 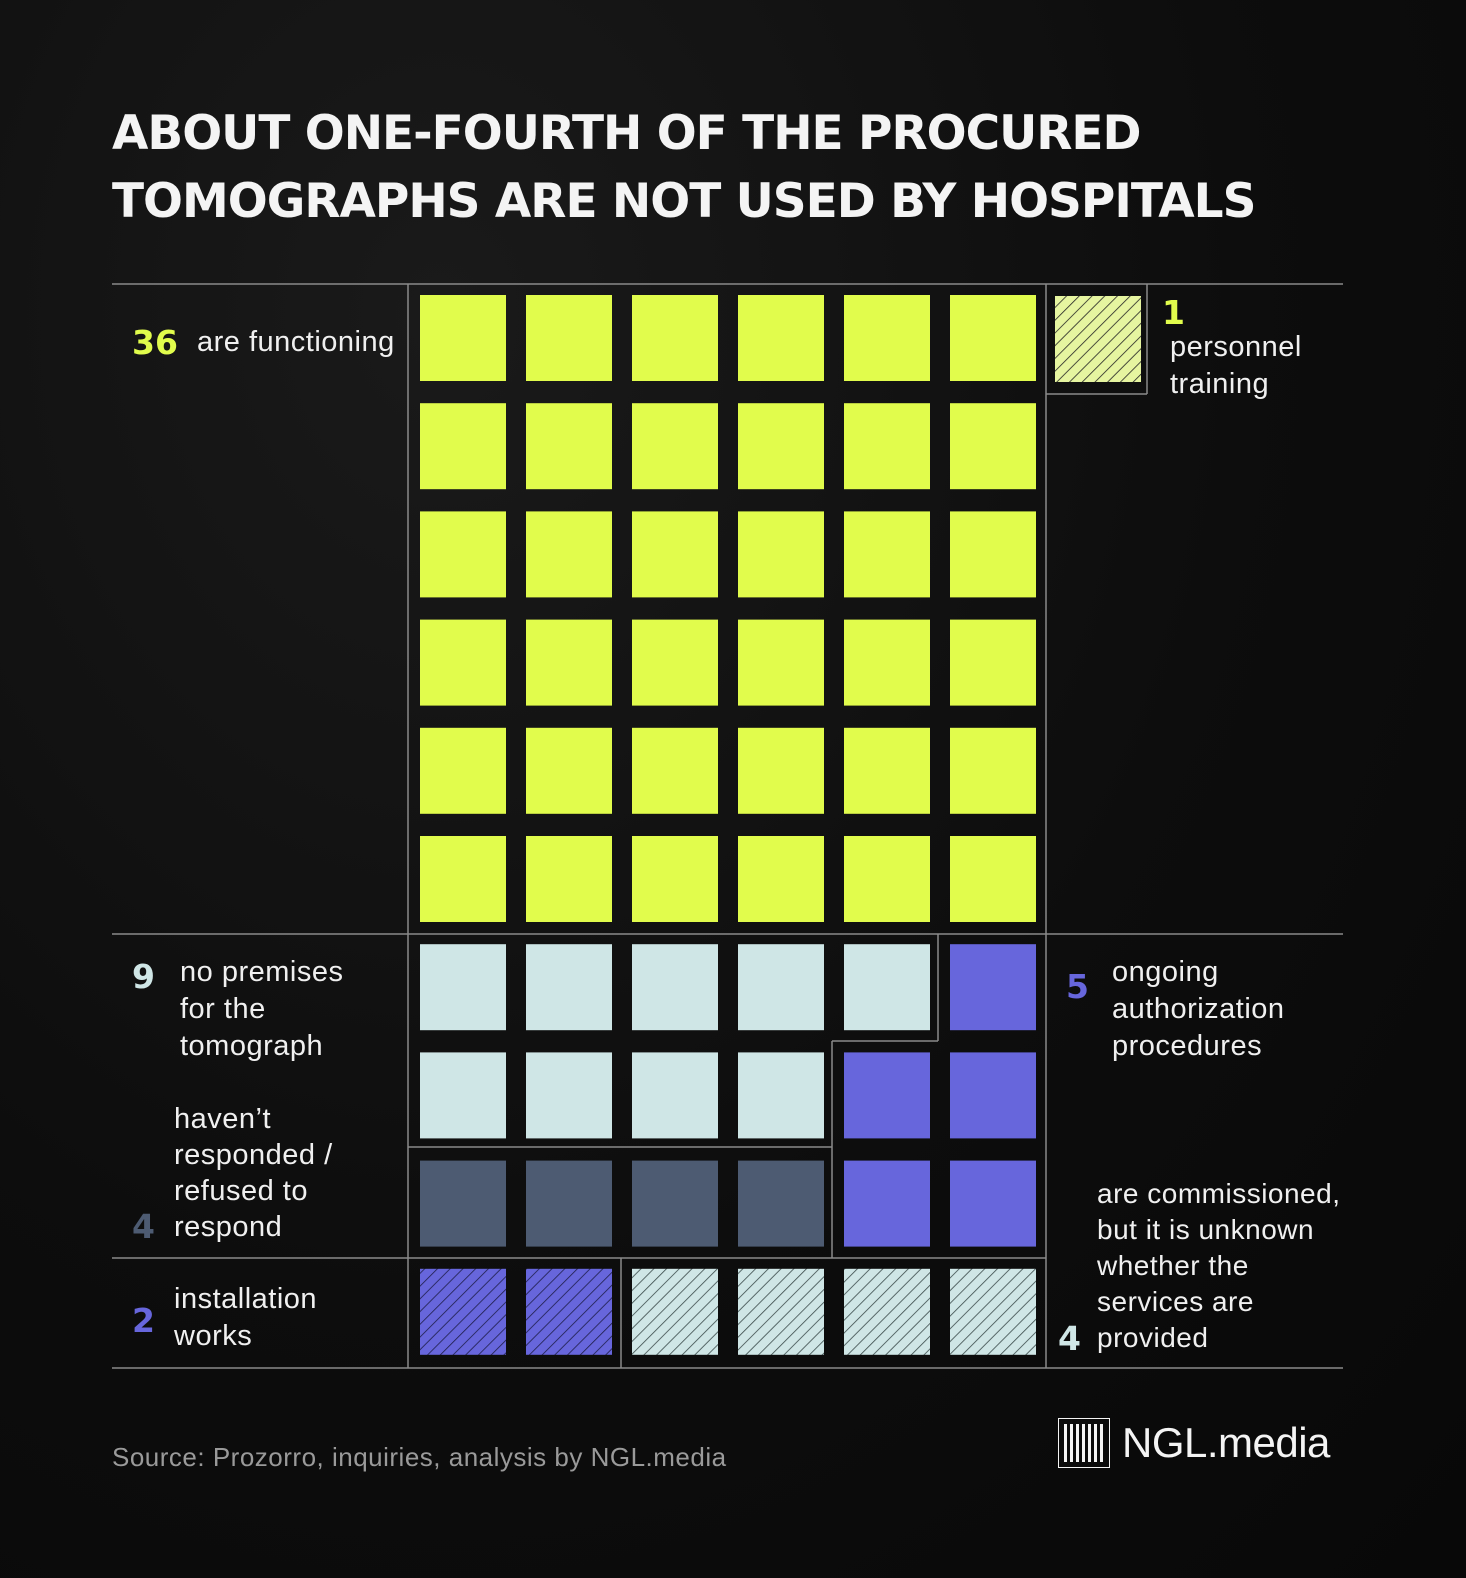 I want to click on title-line-1: ABOUT ONE-FOURTH OF THE PROCURED, so click(x=627, y=133).